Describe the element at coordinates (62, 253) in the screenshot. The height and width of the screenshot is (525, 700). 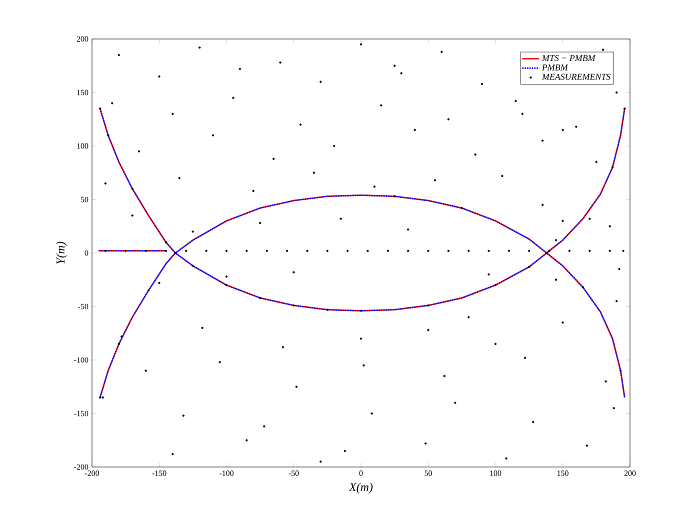
I see `y-axis-title: Y(m)` at that location.